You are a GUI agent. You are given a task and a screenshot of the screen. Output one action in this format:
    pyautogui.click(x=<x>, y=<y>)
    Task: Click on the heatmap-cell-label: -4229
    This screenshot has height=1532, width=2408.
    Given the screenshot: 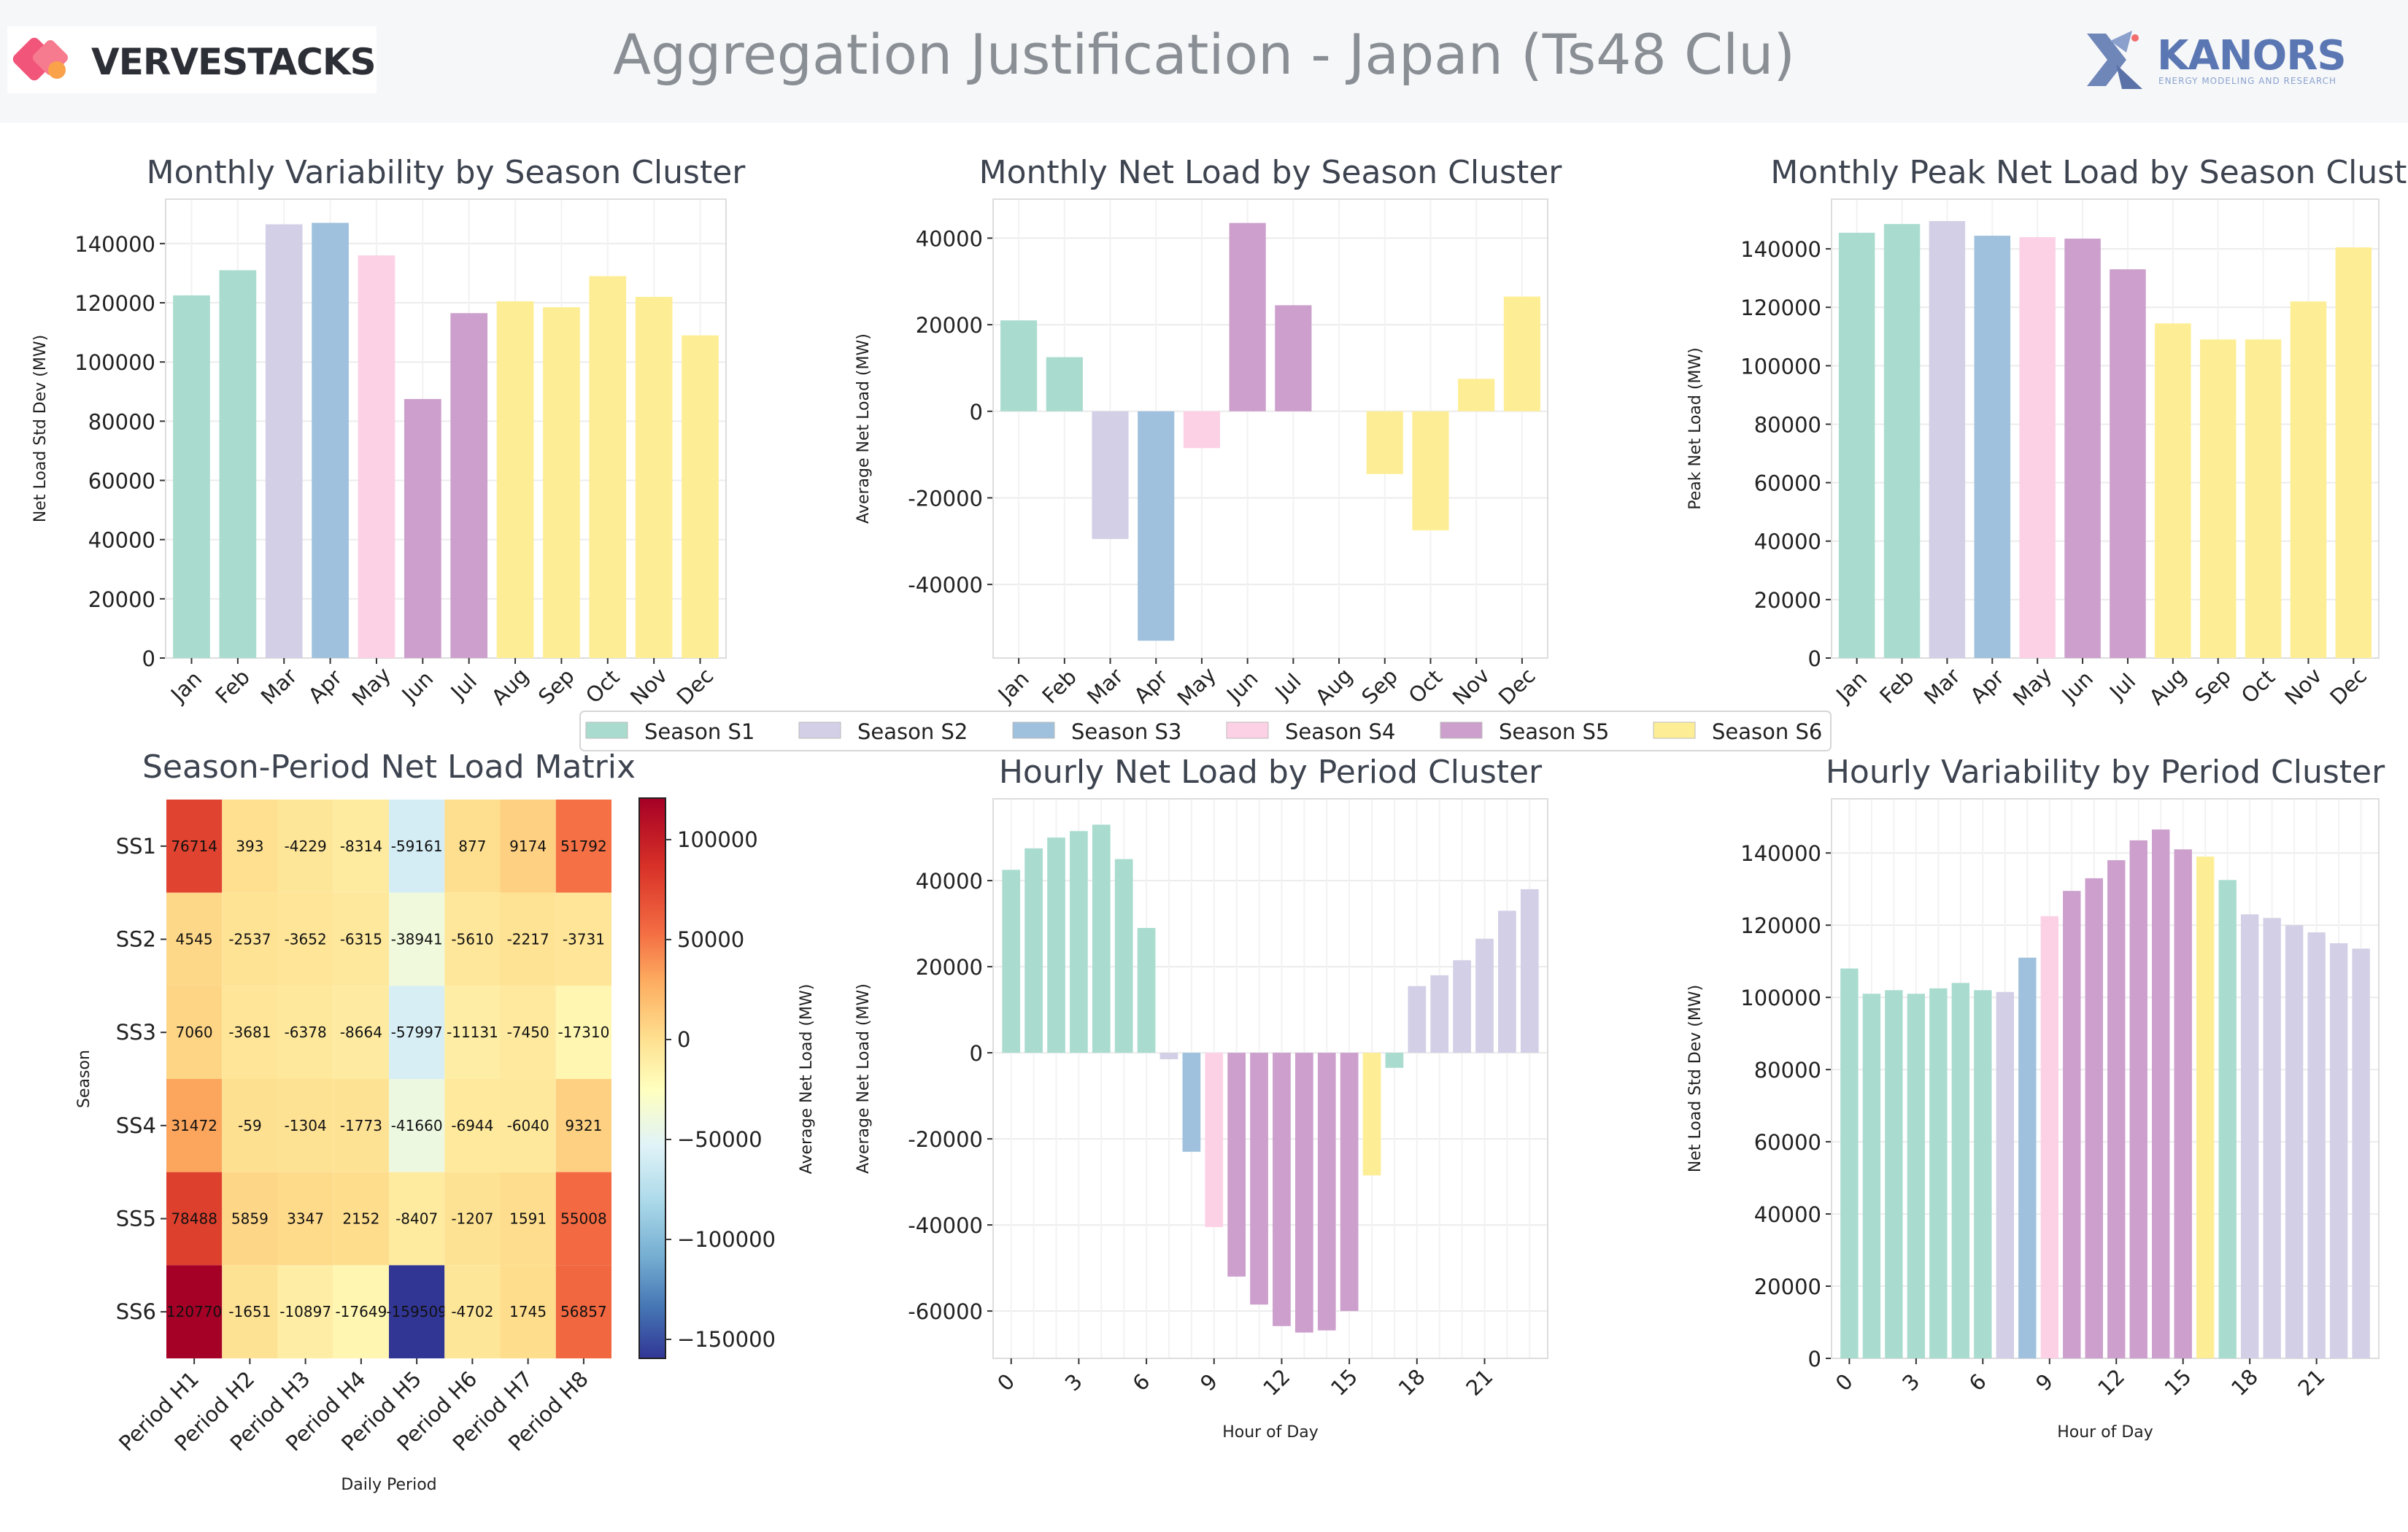 What is the action you would take?
    pyautogui.click(x=306, y=846)
    